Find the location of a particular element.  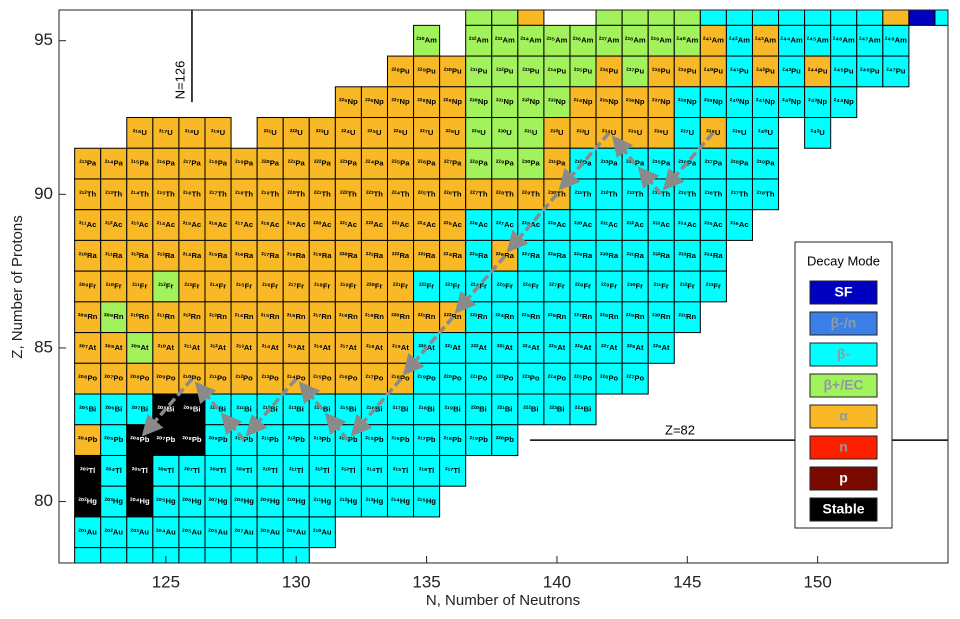

nuclide-label: ²³³Ra is located at coordinates (688, 255).